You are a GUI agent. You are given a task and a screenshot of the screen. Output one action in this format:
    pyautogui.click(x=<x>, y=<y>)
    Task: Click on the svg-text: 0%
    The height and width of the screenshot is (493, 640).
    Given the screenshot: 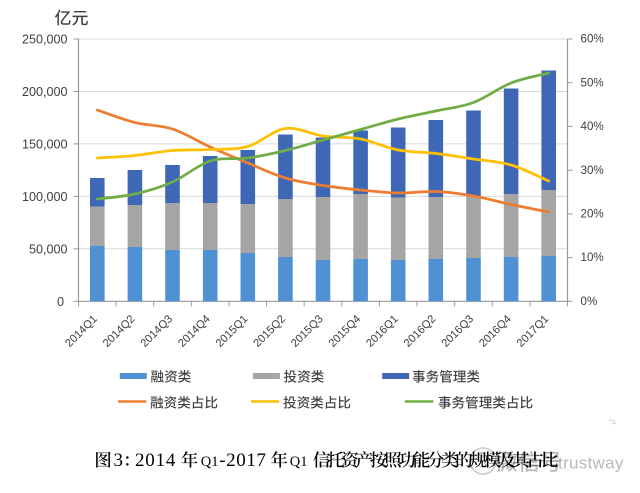 What is the action you would take?
    pyautogui.click(x=589, y=301)
    